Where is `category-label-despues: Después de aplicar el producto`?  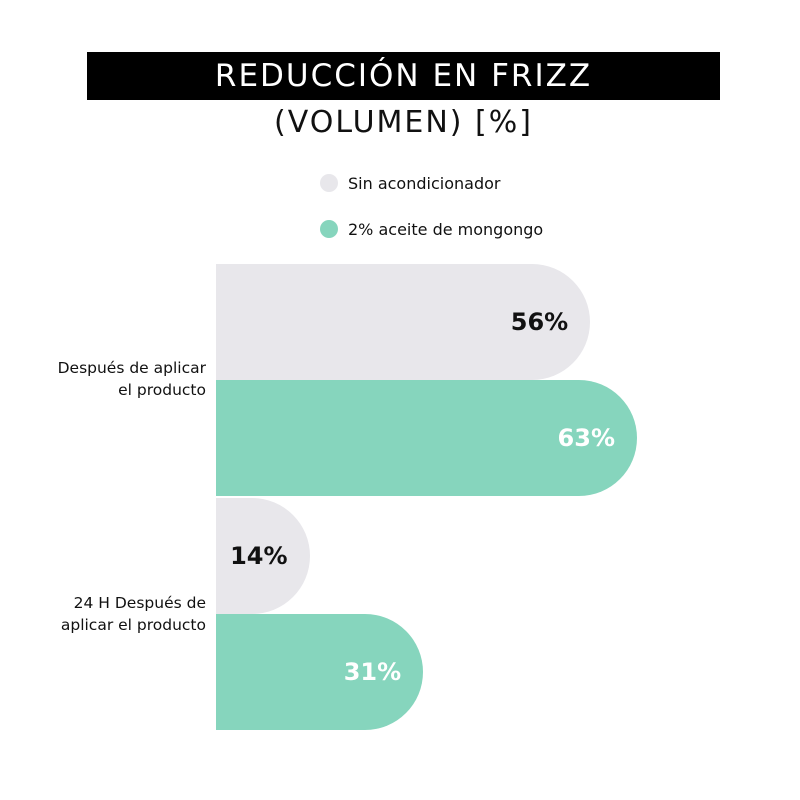
category-label-despues: Después de aplicar el producto is located at coordinates (106, 379).